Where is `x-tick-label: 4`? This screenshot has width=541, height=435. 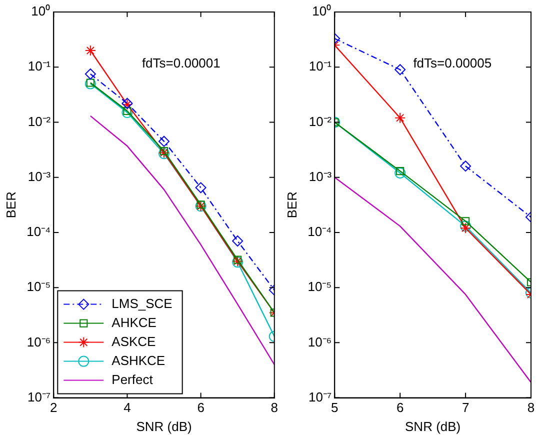 x-tick-label: 4 is located at coordinates (127, 408).